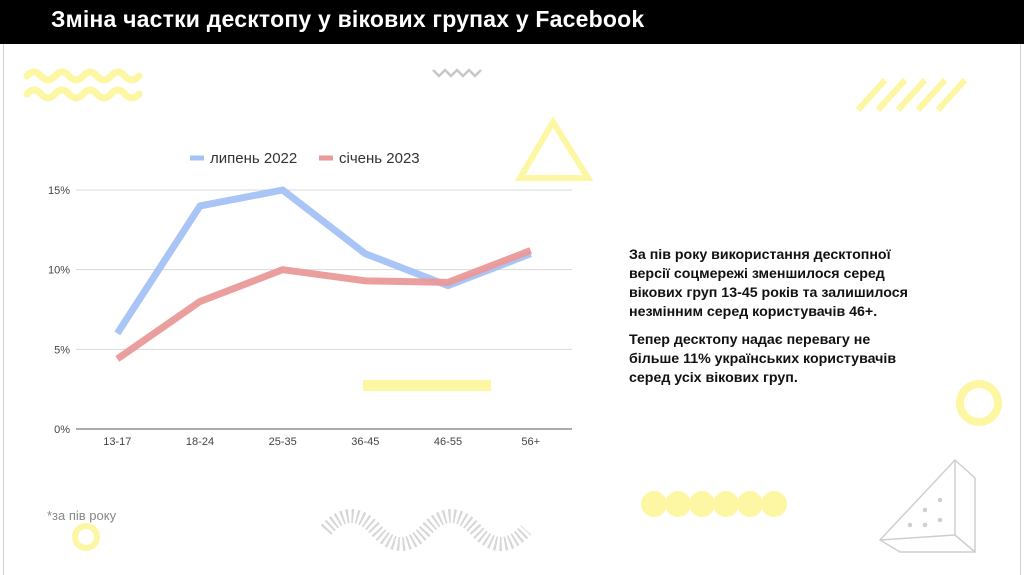 Image resolution: width=1024 pixels, height=575 pixels. I want to click on decor-zigzag-yellow-left, so click(83, 85).